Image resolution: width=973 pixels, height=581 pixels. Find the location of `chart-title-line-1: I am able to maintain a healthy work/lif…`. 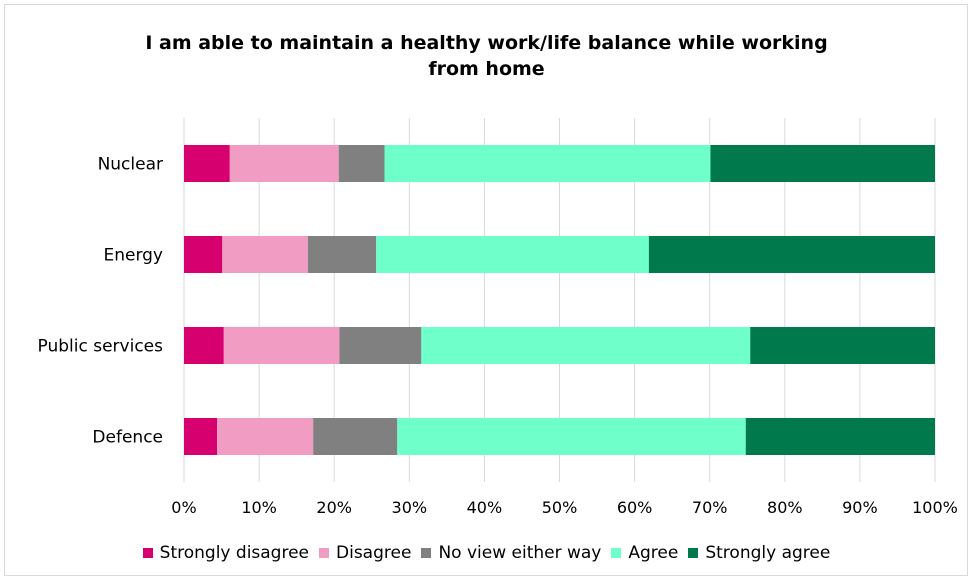

chart-title-line-1: I am able to maintain a healthy work/lif… is located at coordinates (486, 43).